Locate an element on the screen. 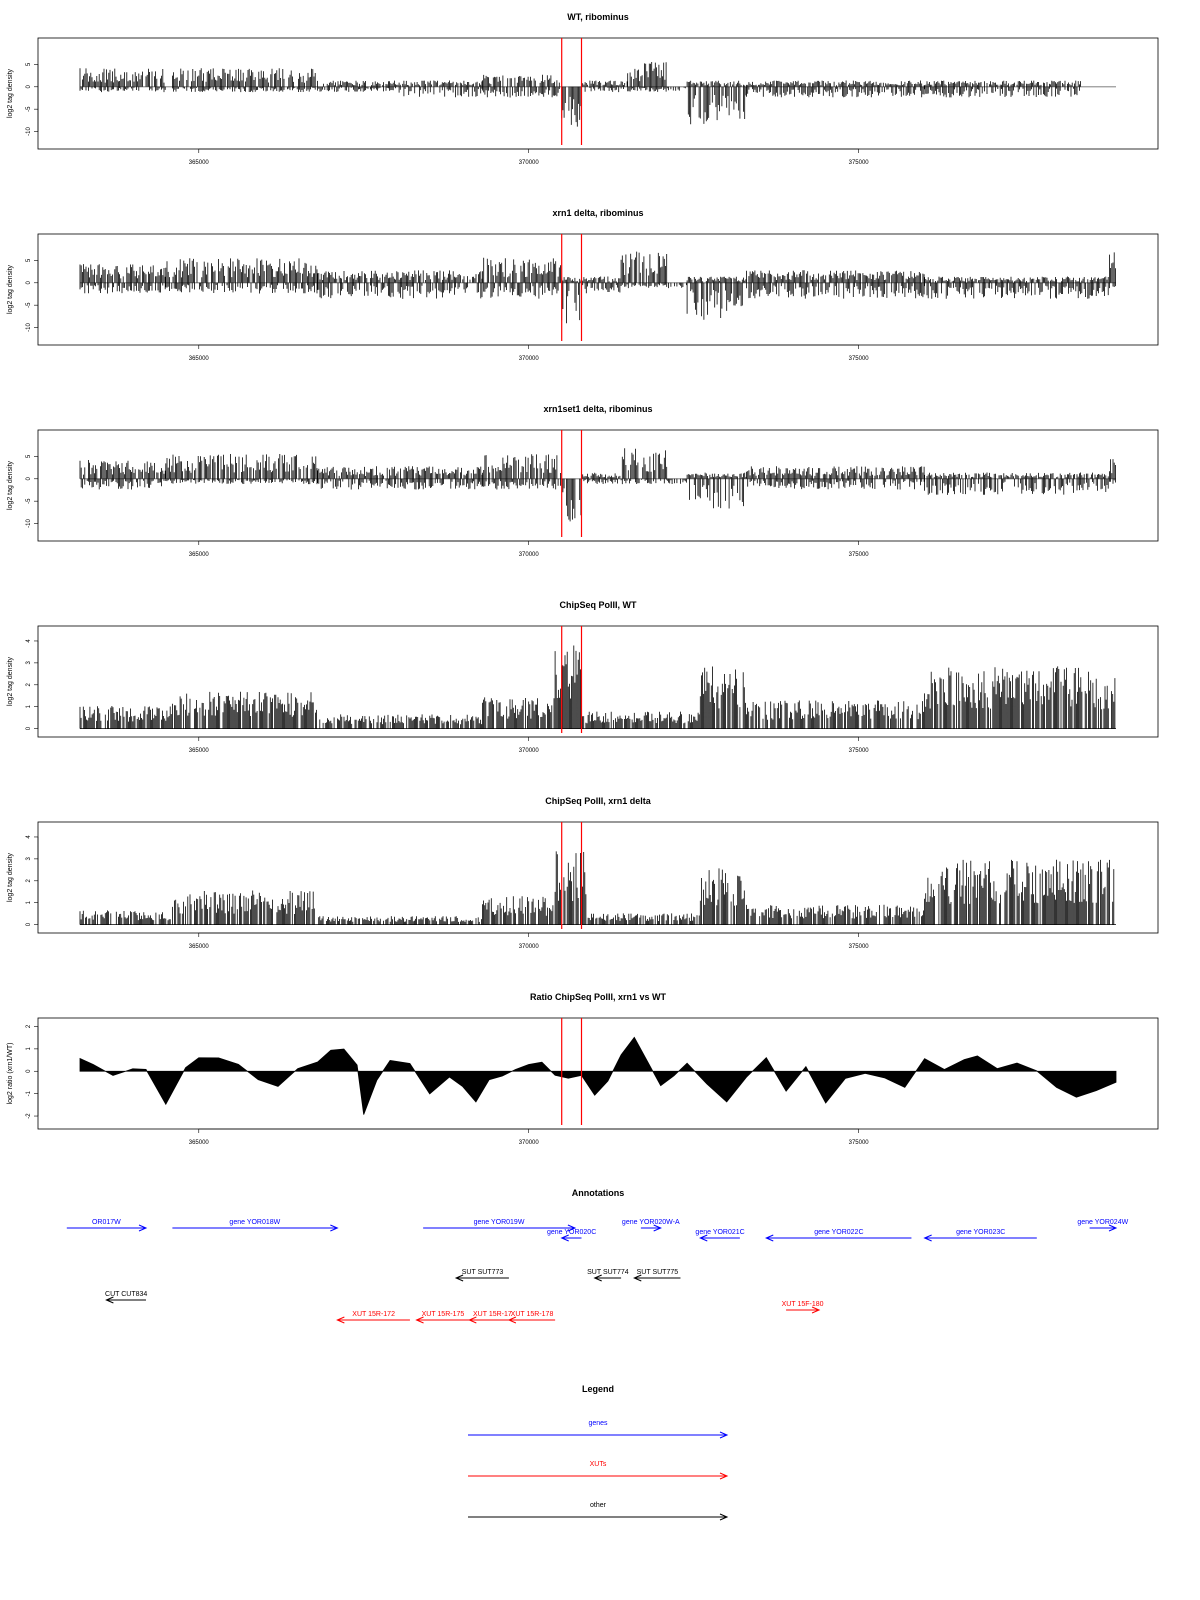 This screenshot has height=1600, width=1200. gene-label: gene YOR020C is located at coordinates (571, 1232).